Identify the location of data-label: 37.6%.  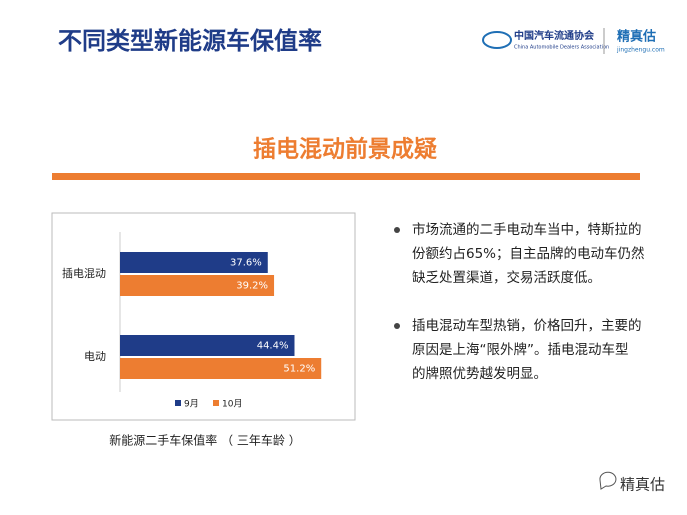
(246, 263).